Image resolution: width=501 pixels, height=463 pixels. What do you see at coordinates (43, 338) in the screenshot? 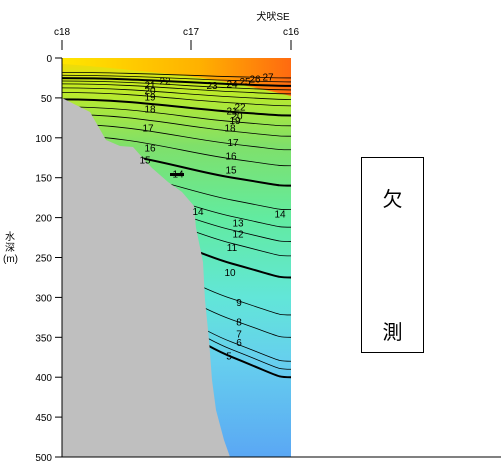
I see `y-tick-label: 350` at bounding box center [43, 338].